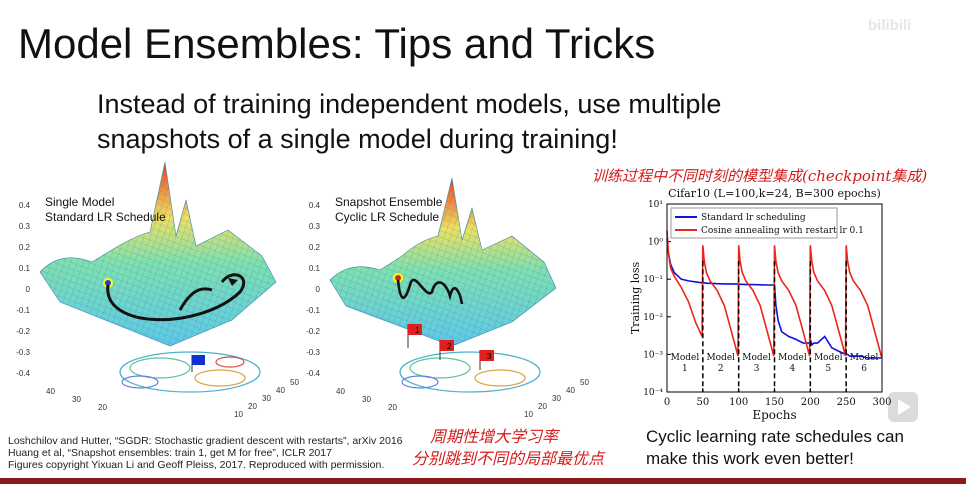  Describe the element at coordinates (655, 243) in the screenshot. I see `y-tick-label: 10⁰` at that location.